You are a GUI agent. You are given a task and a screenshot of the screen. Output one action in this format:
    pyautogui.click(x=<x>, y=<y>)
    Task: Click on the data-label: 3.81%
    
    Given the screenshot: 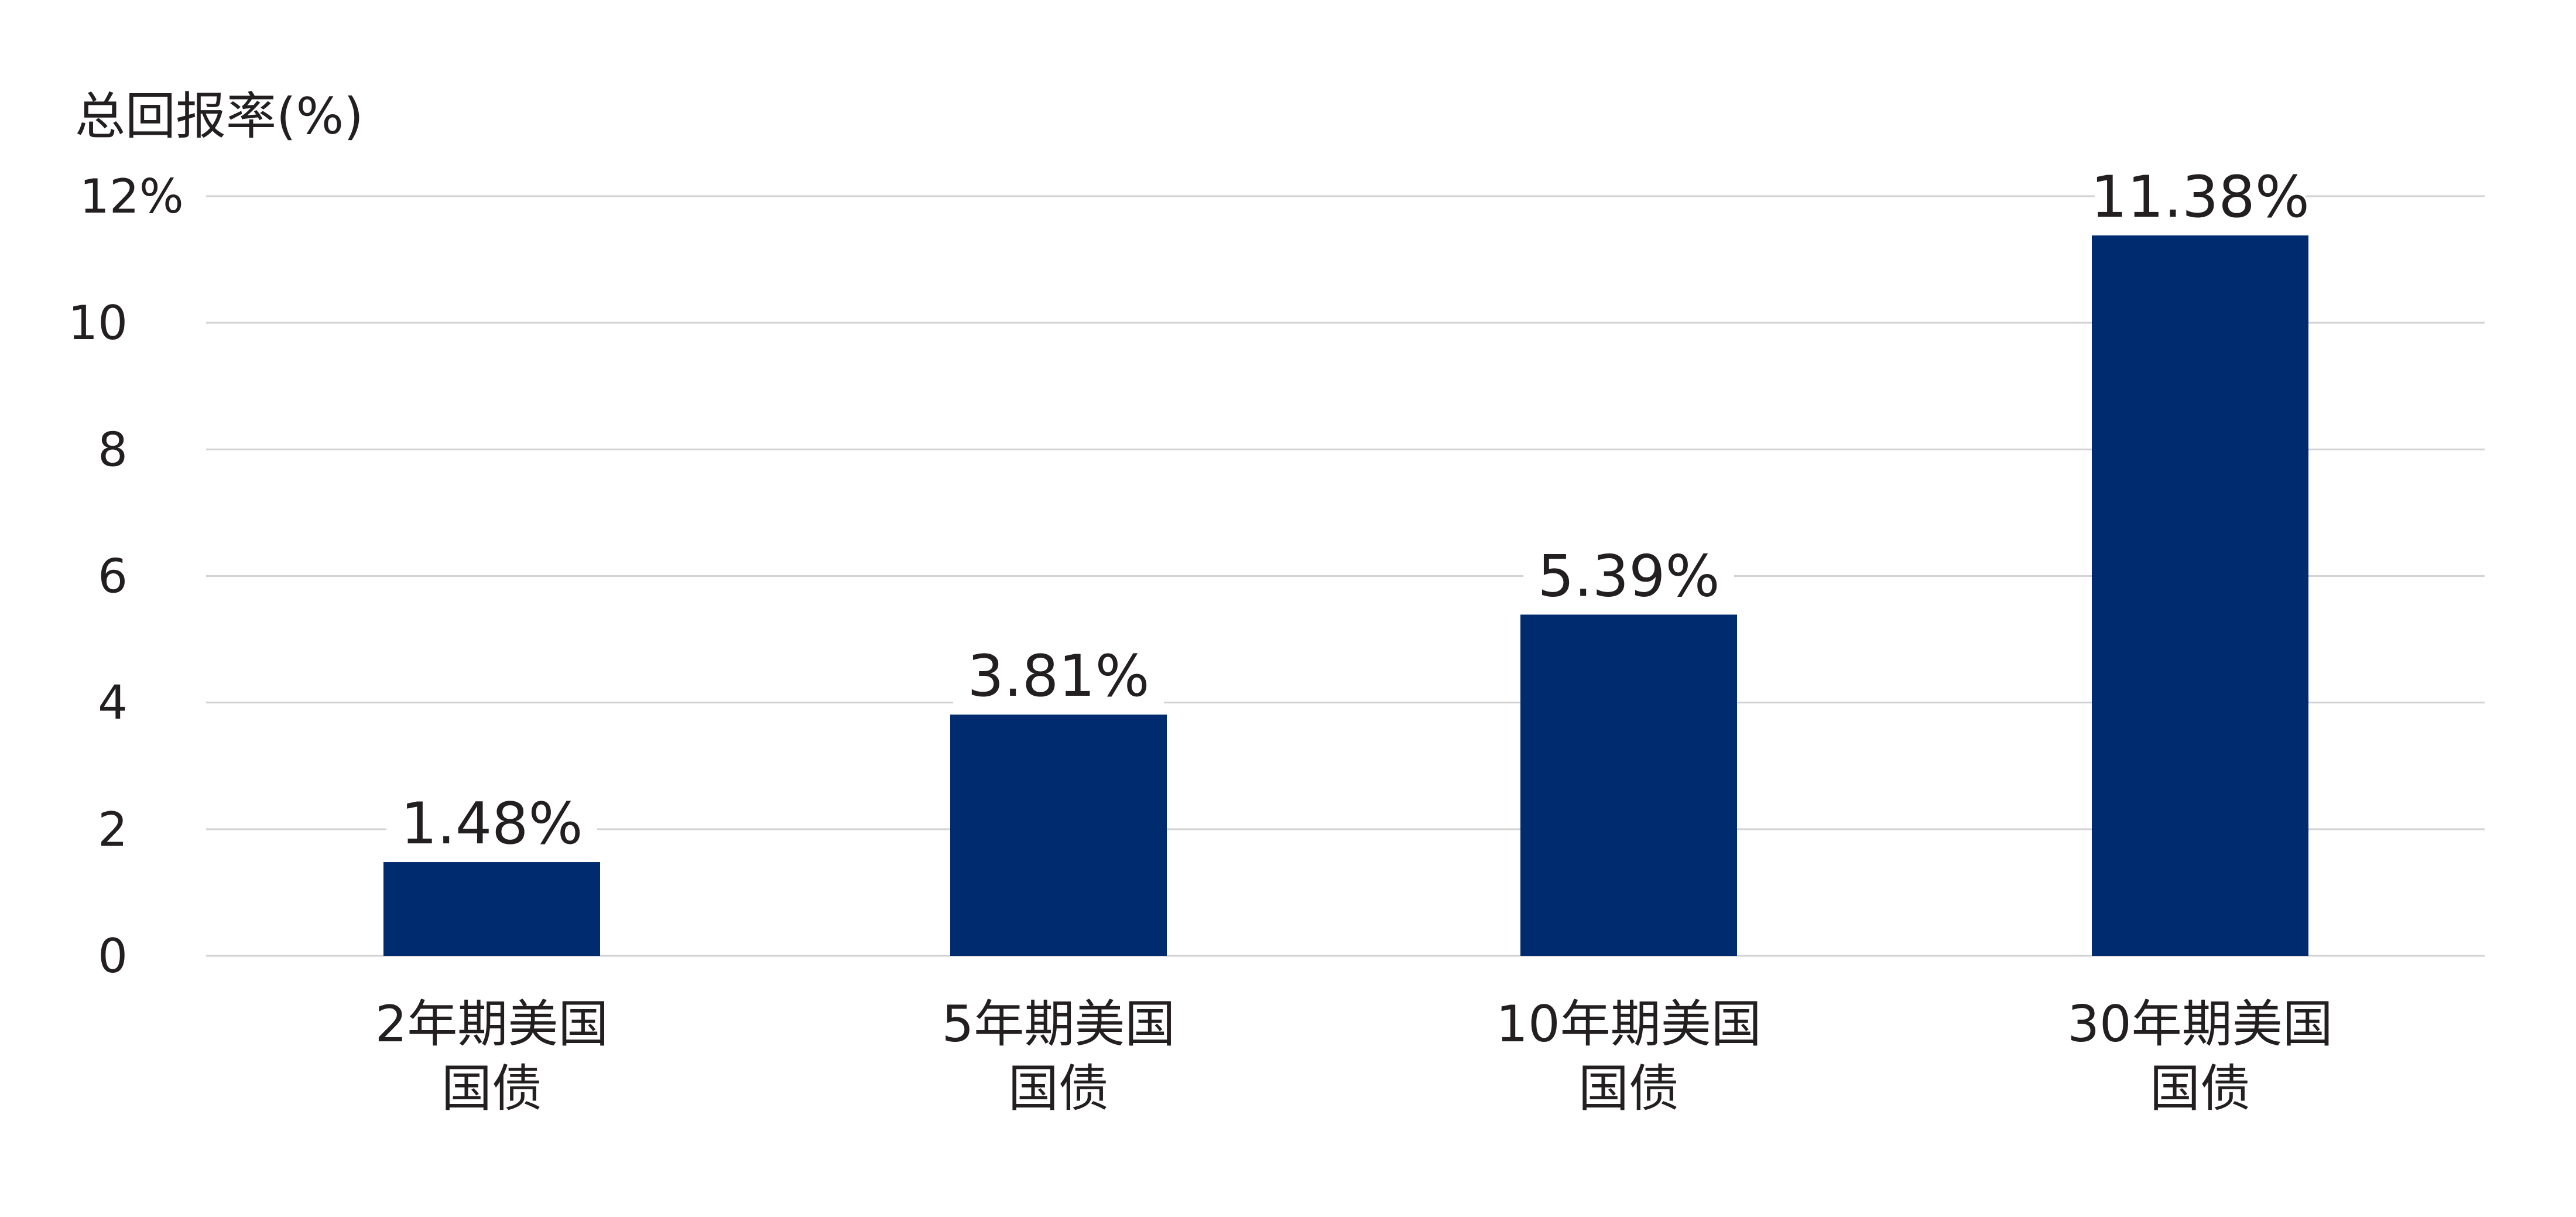 What is the action you would take?
    pyautogui.click(x=1058, y=677)
    